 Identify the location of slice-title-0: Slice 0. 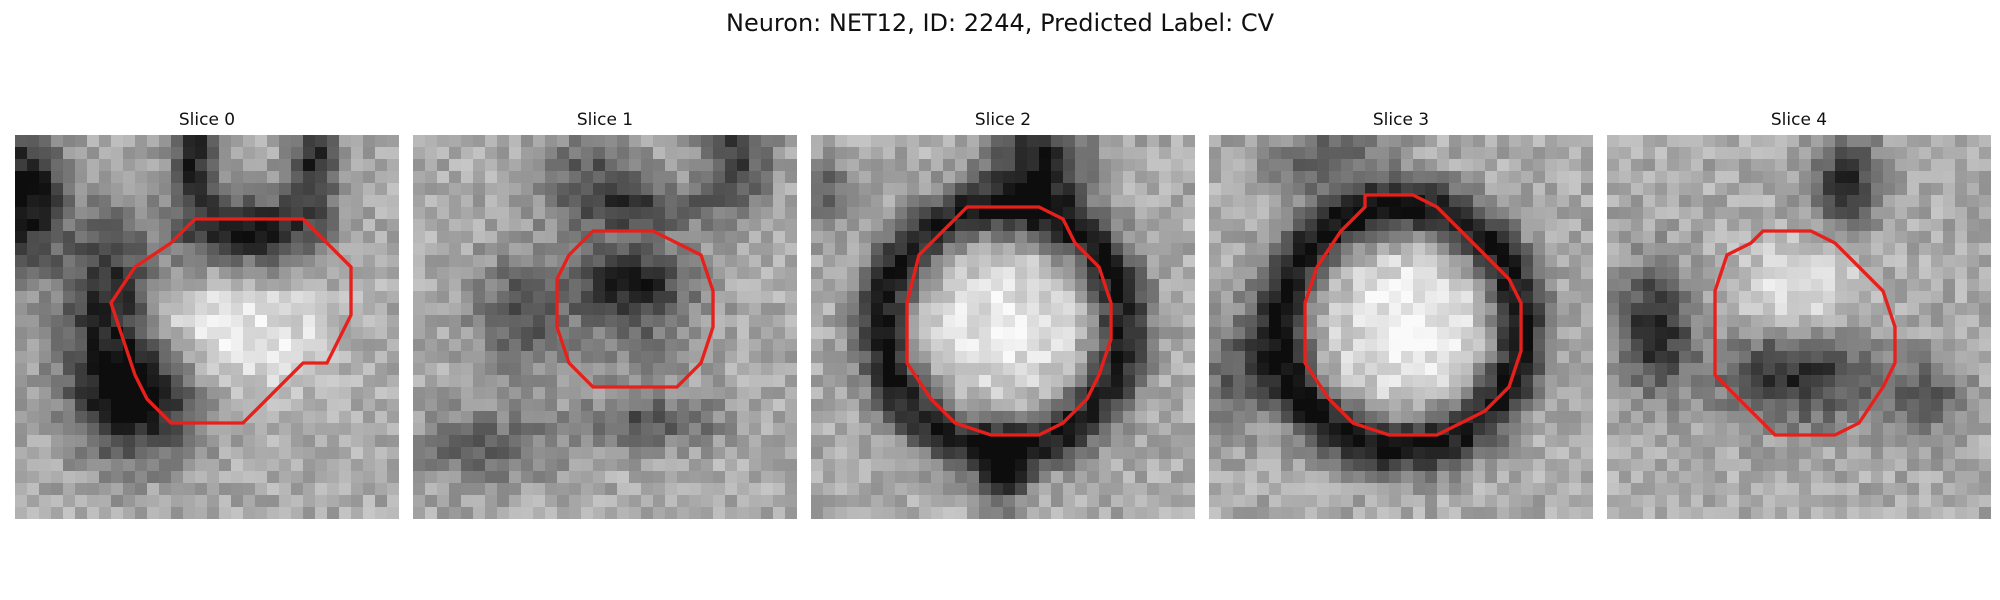
(207, 120).